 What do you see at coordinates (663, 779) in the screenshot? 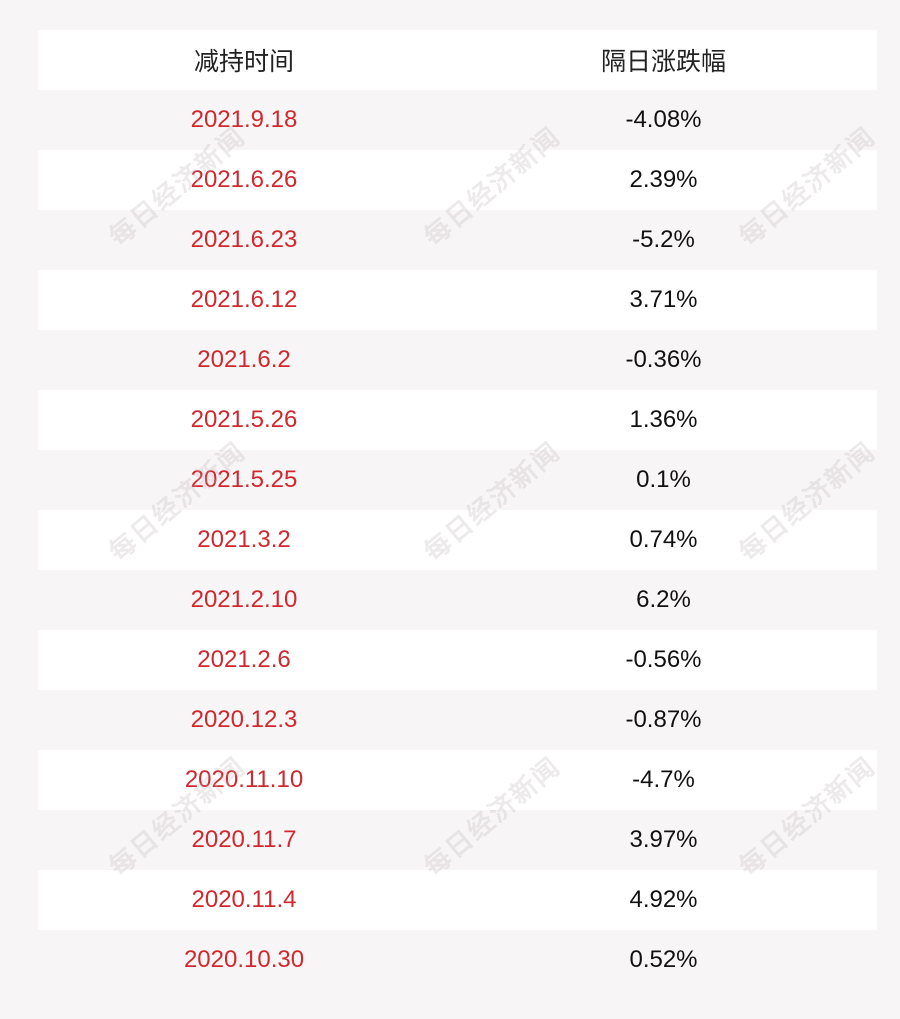
I see `next-day-change: -4.7%` at bounding box center [663, 779].